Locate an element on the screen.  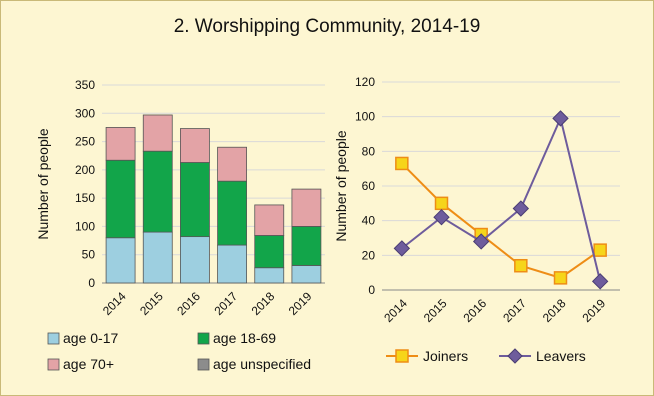
bar-xtick-label: 2019 is located at coordinates (300, 303).